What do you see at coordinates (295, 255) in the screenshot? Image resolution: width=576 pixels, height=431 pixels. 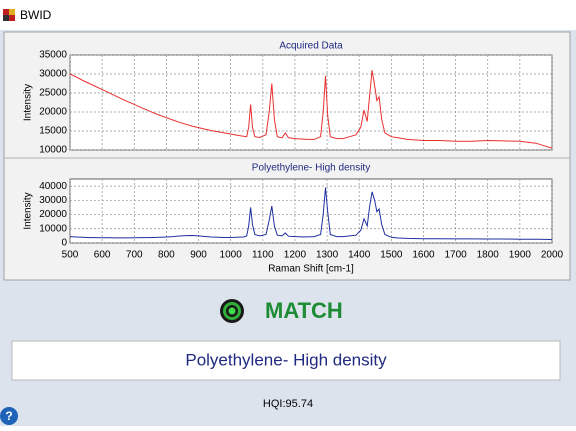 I see `x-tick-label: 1200` at bounding box center [295, 255].